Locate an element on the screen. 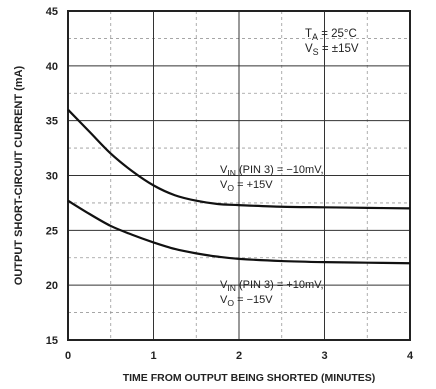 Image resolution: width=436 pixels, height=389 pixels. x-axis: 0 1 2 3 4 is located at coordinates (239, 356).